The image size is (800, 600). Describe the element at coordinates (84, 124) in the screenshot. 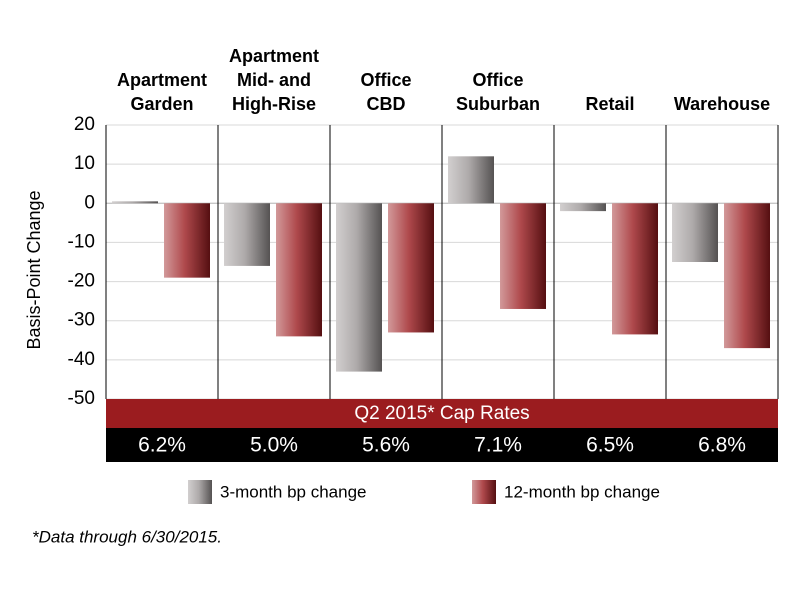

I see `y-tick-label: 20` at that location.